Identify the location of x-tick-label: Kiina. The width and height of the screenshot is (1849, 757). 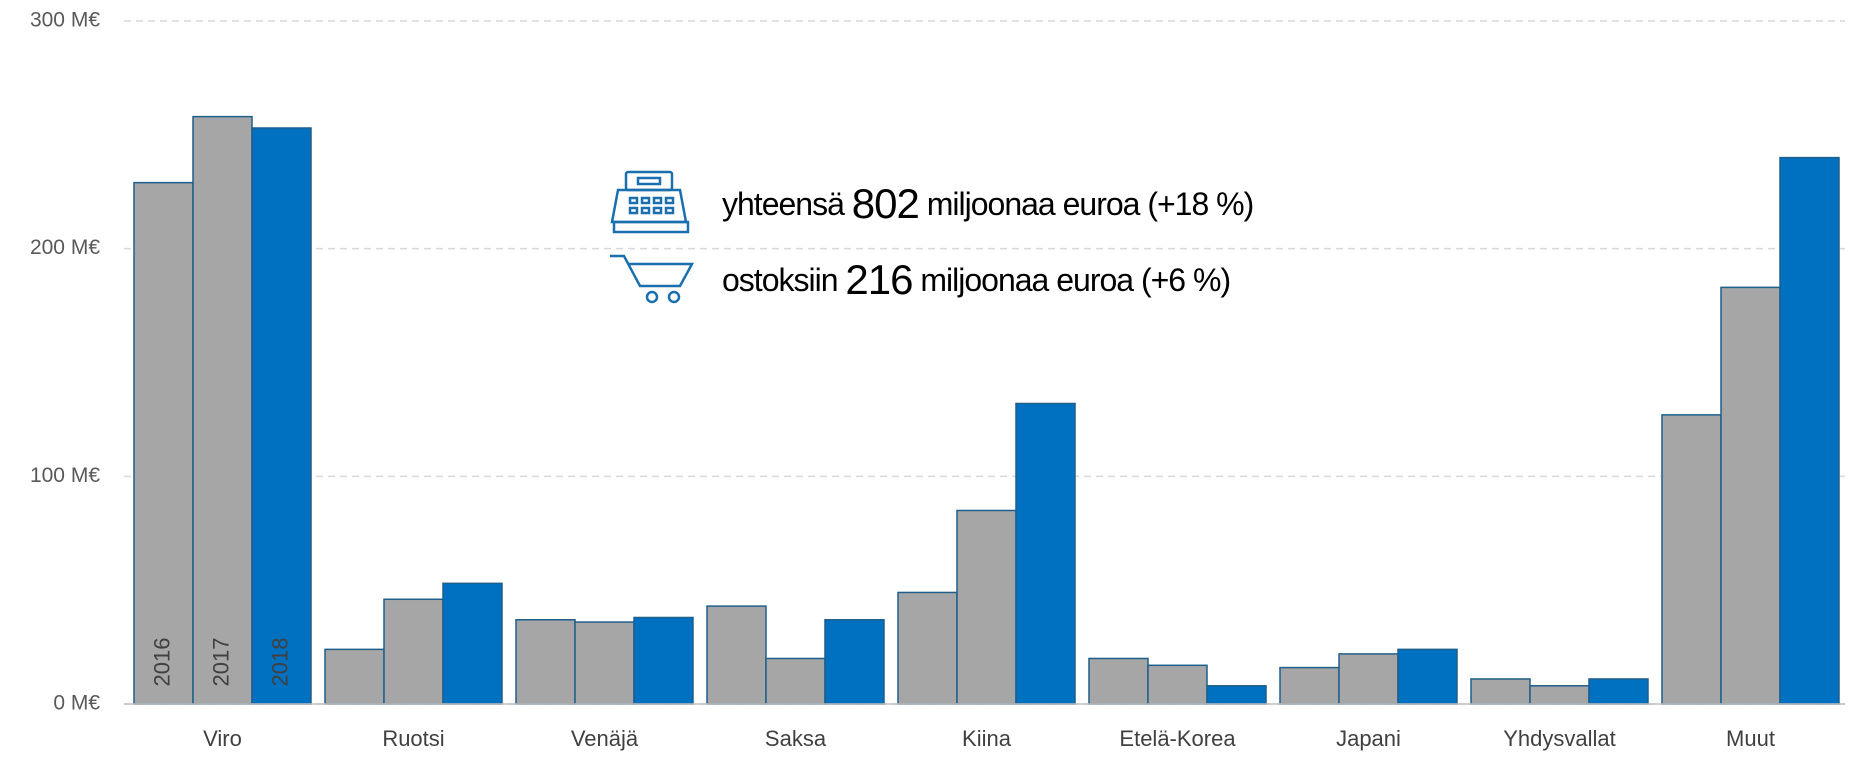
(987, 738).